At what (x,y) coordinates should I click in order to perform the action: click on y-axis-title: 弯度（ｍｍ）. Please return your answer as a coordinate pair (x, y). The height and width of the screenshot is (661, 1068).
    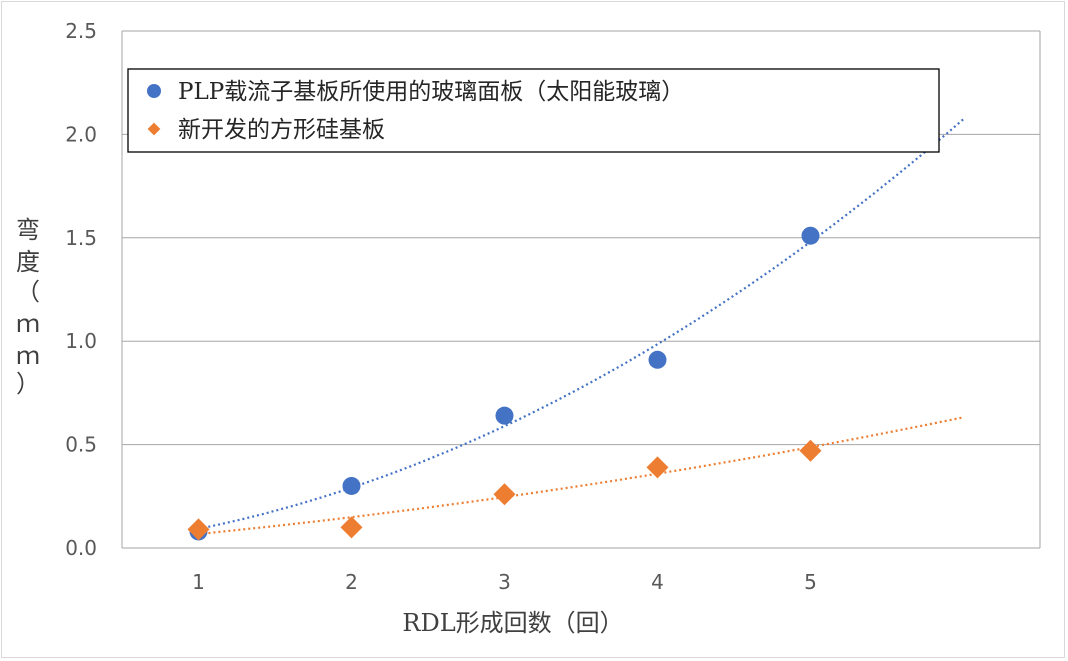
    Looking at the image, I should click on (28, 307).